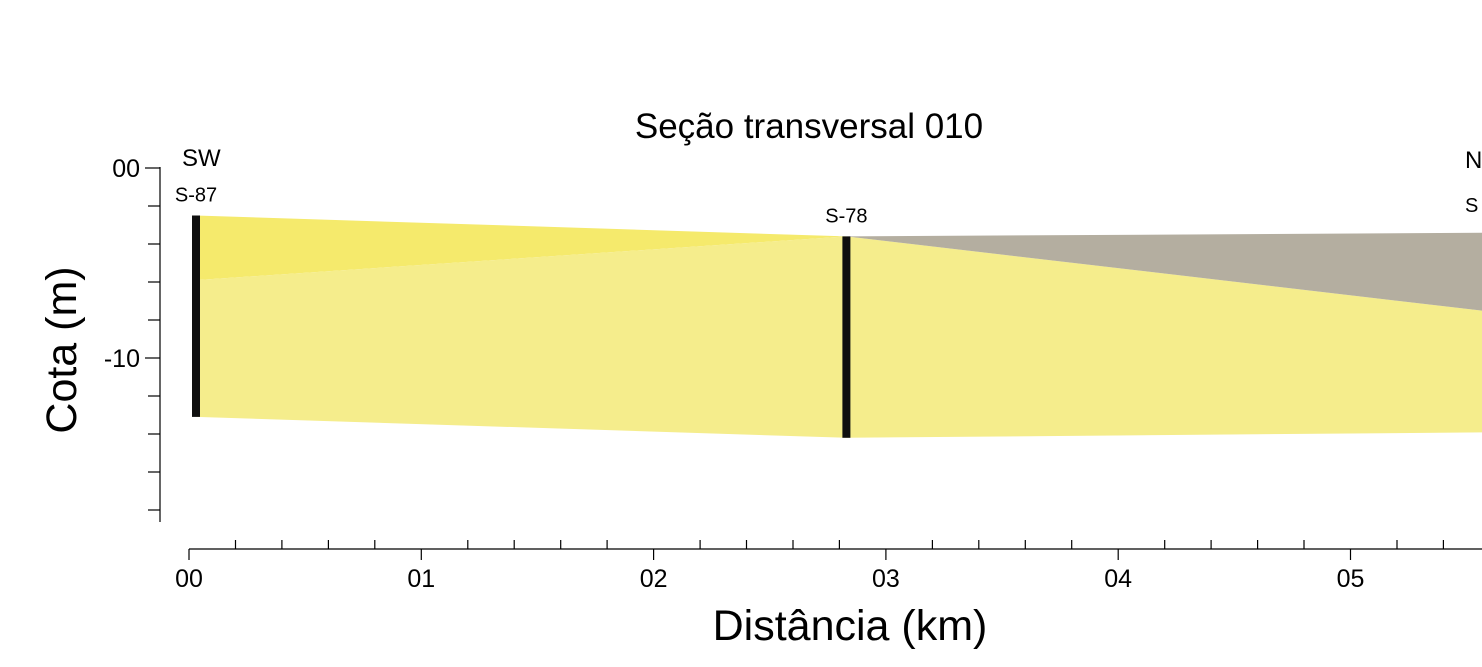  I want to click on chart-title: Seção transversal 010, so click(809, 126).